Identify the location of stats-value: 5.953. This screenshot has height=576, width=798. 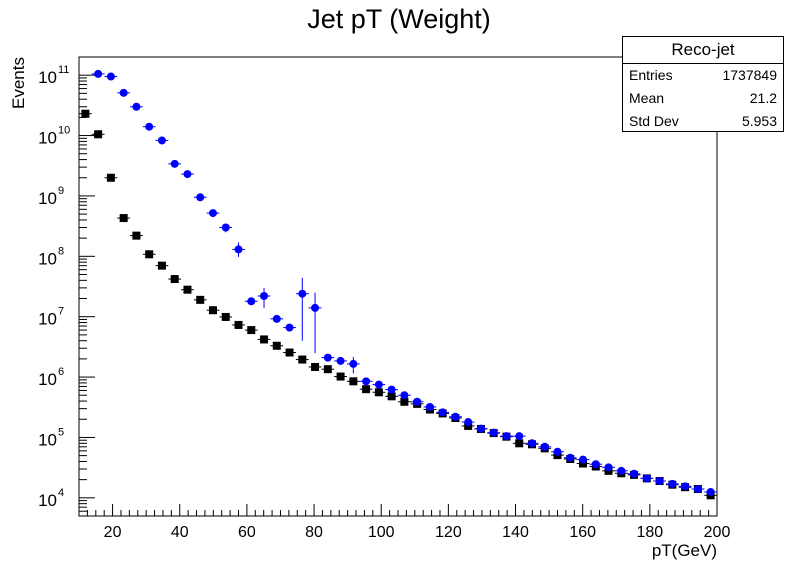
(759, 121).